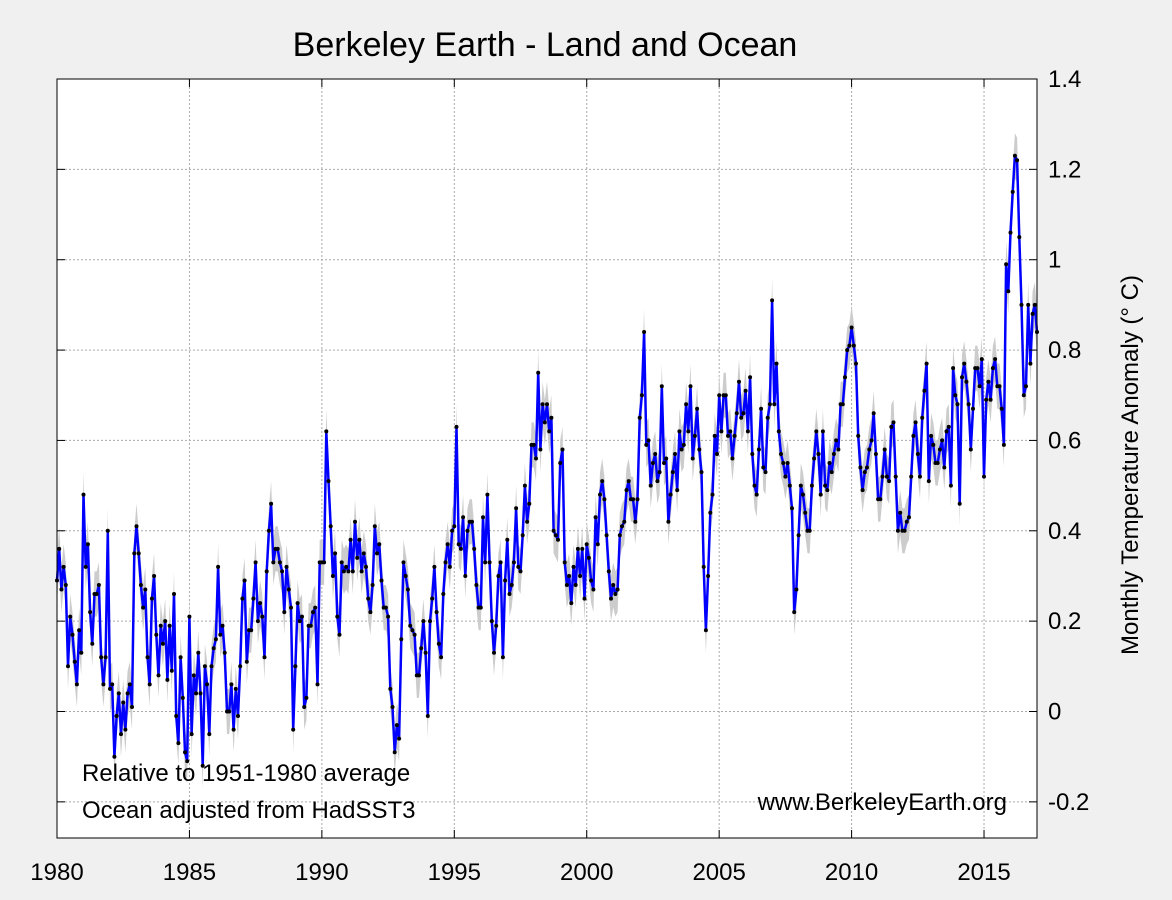 The height and width of the screenshot is (900, 1172). Describe the element at coordinates (454, 872) in the screenshot. I see `x-tick-label: 1995` at that location.